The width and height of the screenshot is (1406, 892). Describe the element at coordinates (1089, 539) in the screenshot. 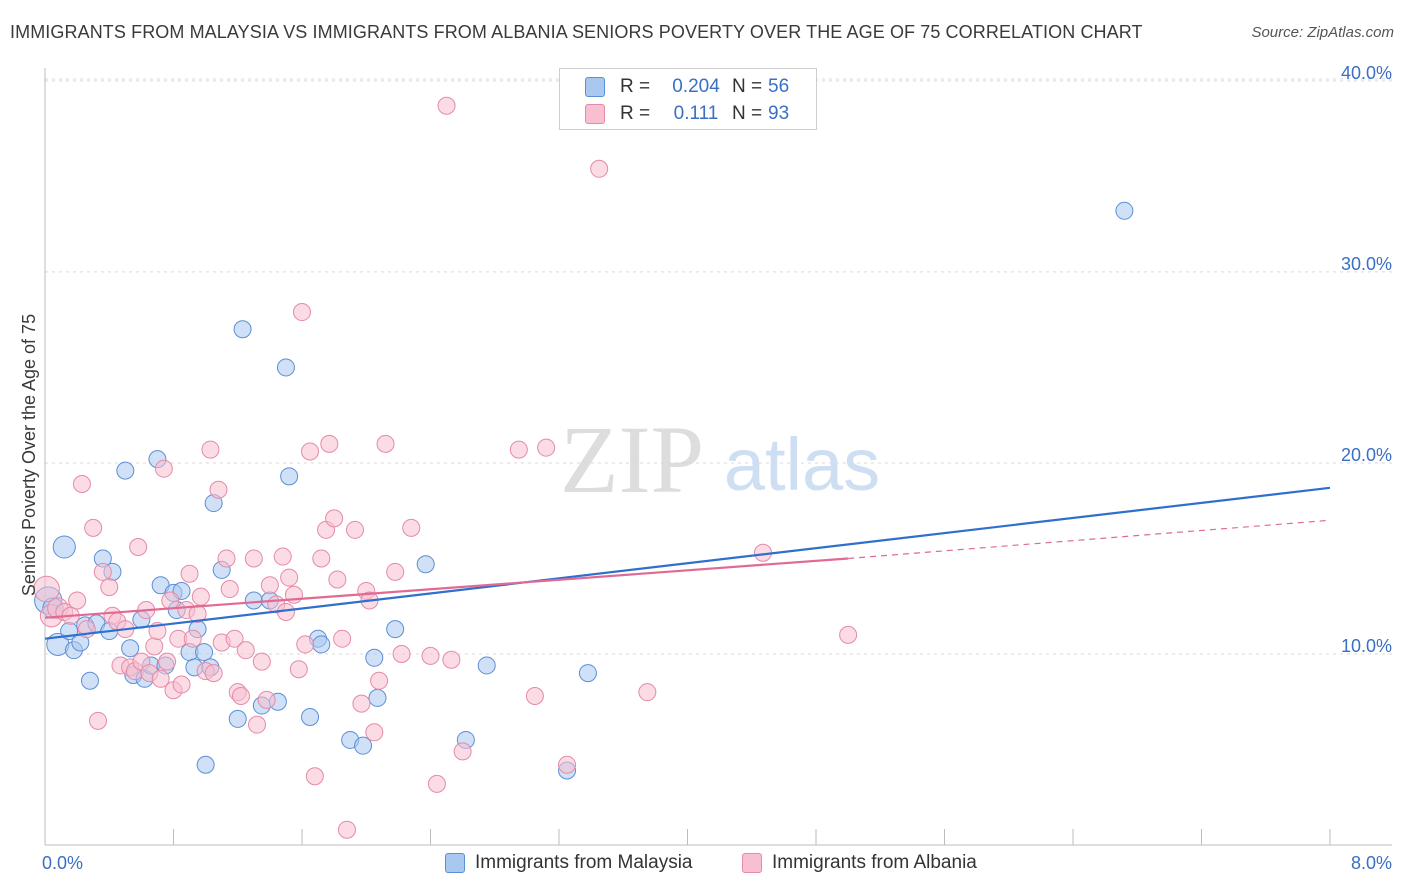

I see `albania-trend-extension` at that location.